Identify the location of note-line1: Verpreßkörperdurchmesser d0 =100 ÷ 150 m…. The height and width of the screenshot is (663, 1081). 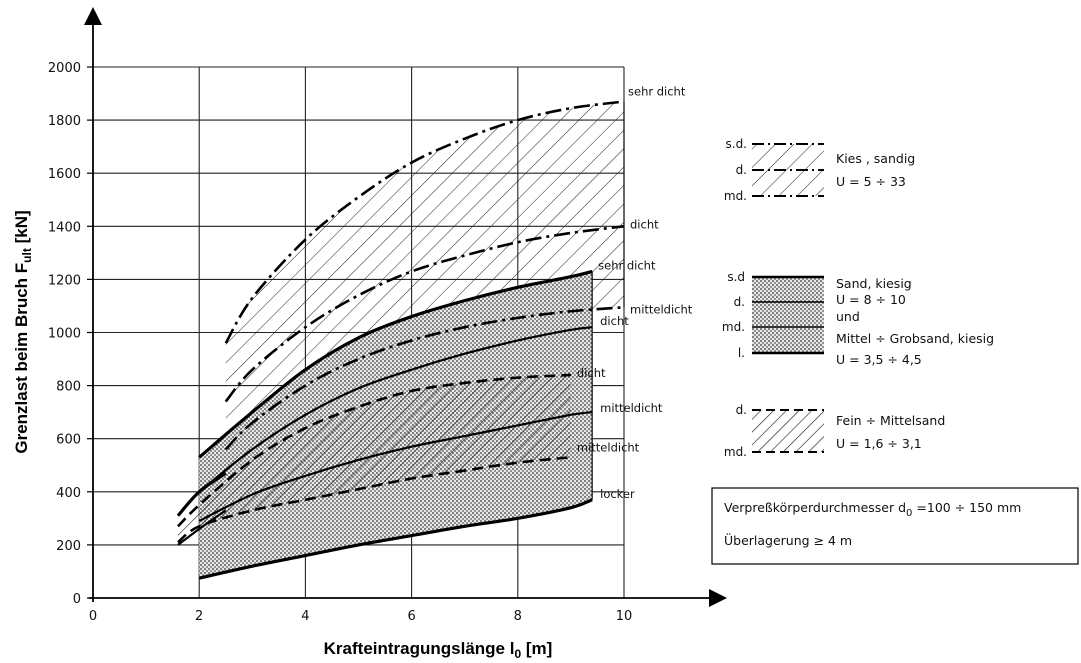
(872, 509).